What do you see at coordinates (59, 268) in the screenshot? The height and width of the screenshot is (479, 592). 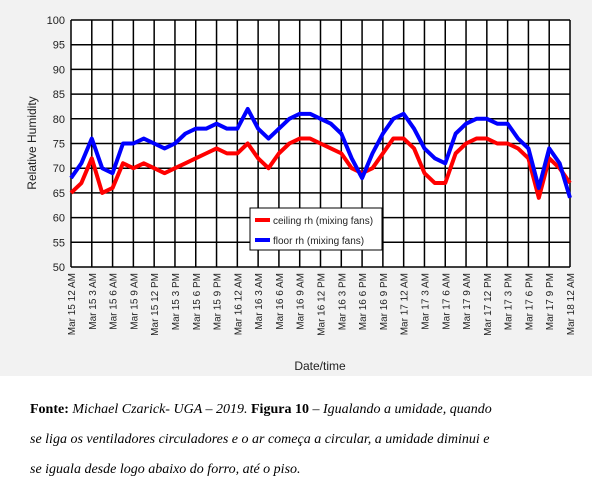 I see `y-tick-label: 50` at bounding box center [59, 268].